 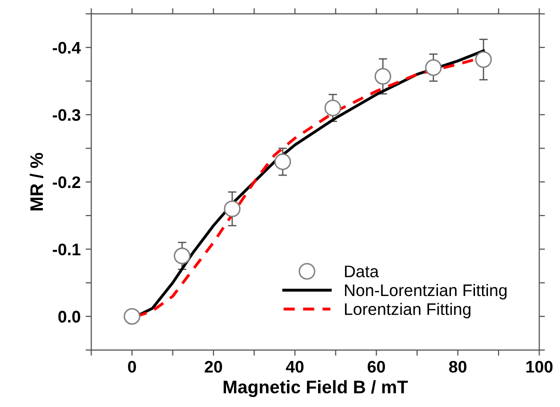 What do you see at coordinates (362, 272) in the screenshot?
I see `legend-label: Data` at bounding box center [362, 272].